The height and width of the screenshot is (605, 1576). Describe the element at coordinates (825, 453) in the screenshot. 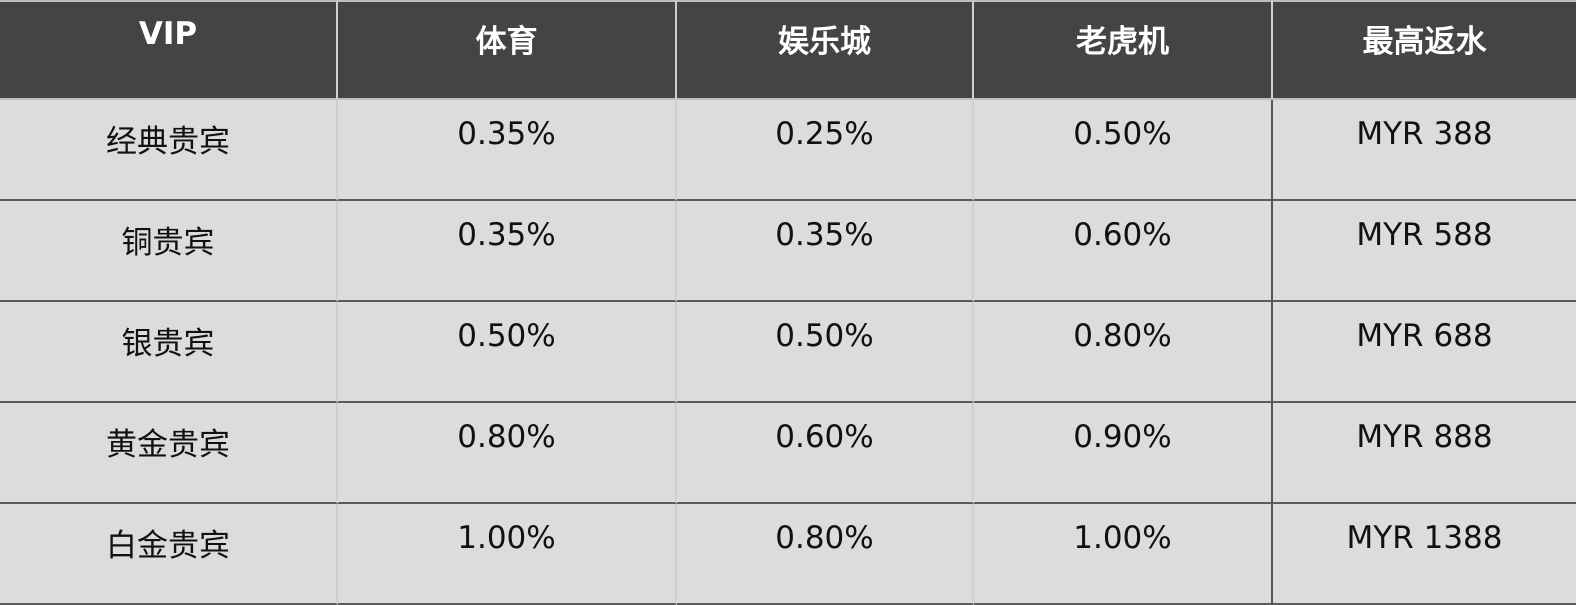

I see `cell-casino: 0.60%` at that location.